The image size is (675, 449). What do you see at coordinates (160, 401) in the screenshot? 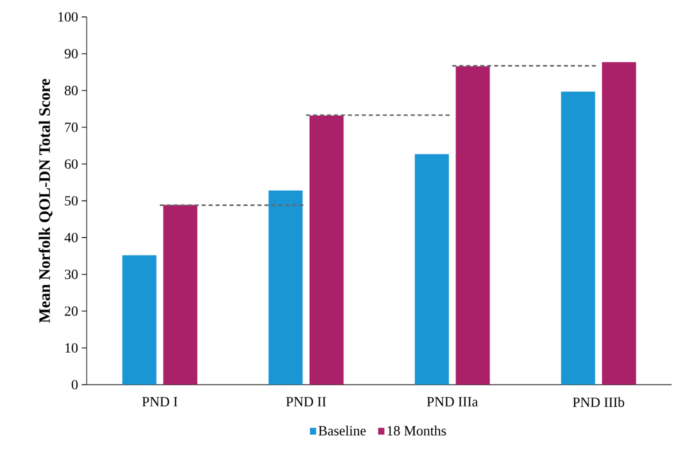
I see `x-tick-label: PND I` at bounding box center [160, 401].